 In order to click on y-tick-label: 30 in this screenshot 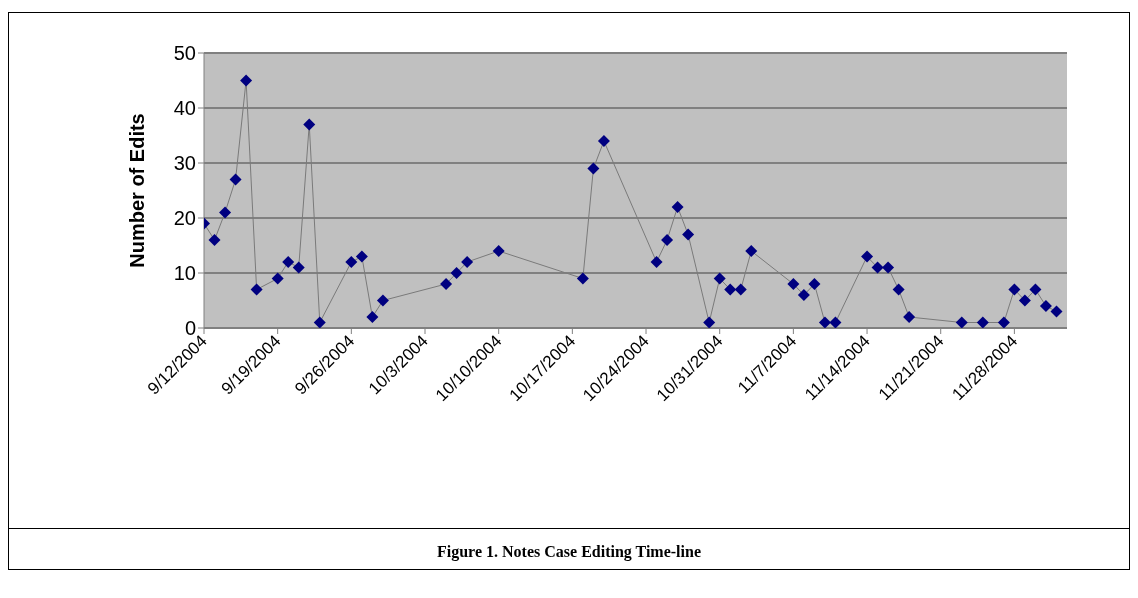, I will do `click(184, 163)`.